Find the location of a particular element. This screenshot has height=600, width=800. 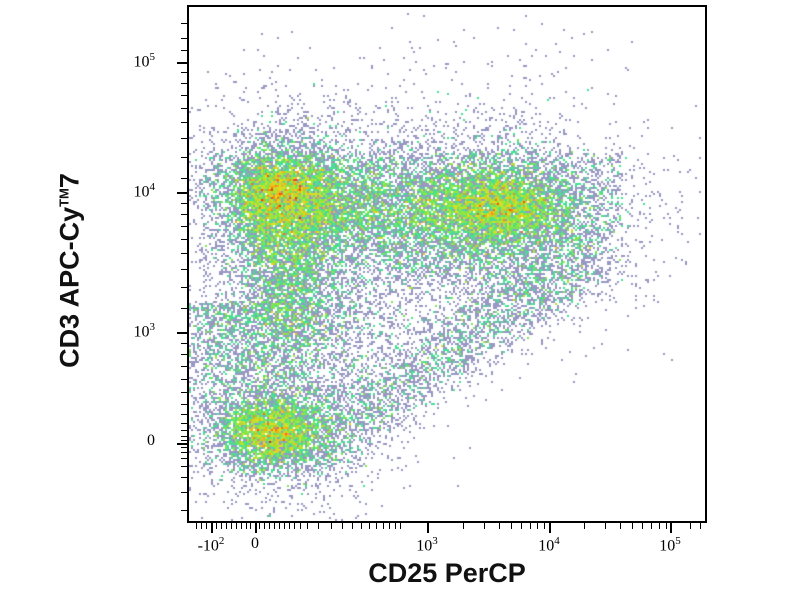

y-axis-title-main: CD3 APC-Cy is located at coordinates (69, 287).